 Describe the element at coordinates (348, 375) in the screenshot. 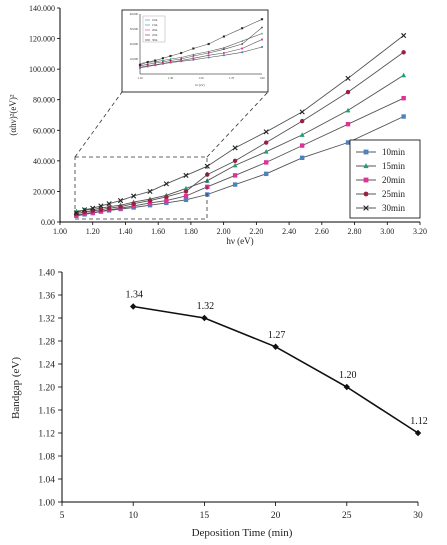

I see `bandgap-data-label: 1.20` at that location.